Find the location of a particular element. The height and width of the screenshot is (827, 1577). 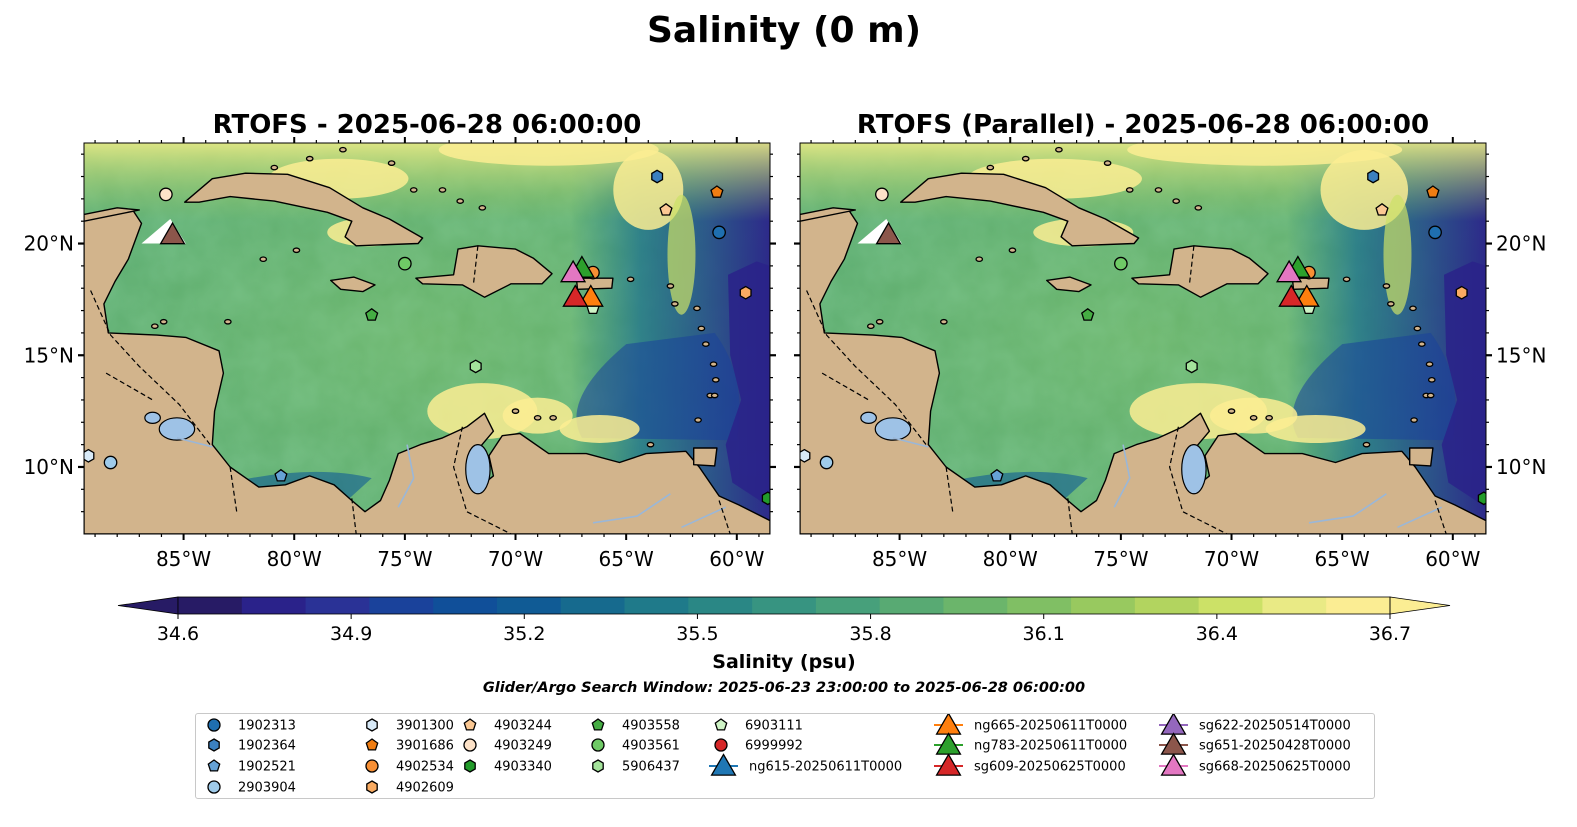

figure-suptitle: Salinity (0 m) is located at coordinates (784, 30).